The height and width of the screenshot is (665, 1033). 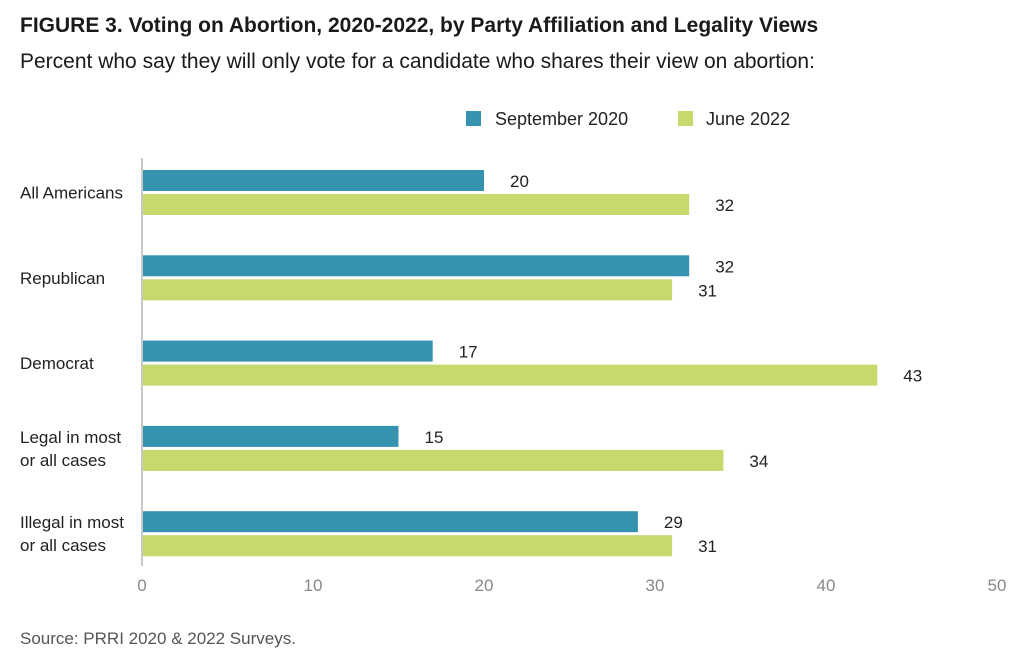 What do you see at coordinates (655, 585) in the screenshot?
I see `x-tick-3: 30` at bounding box center [655, 585].